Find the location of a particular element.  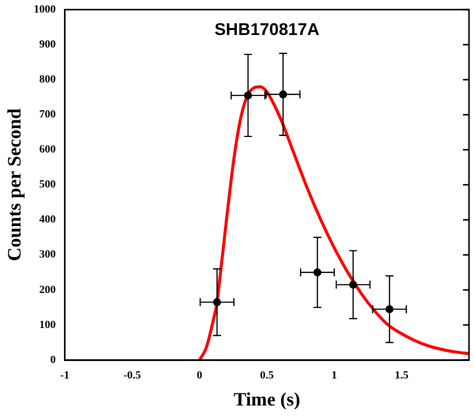

y-tick-label: 200 is located at coordinates (47, 290).